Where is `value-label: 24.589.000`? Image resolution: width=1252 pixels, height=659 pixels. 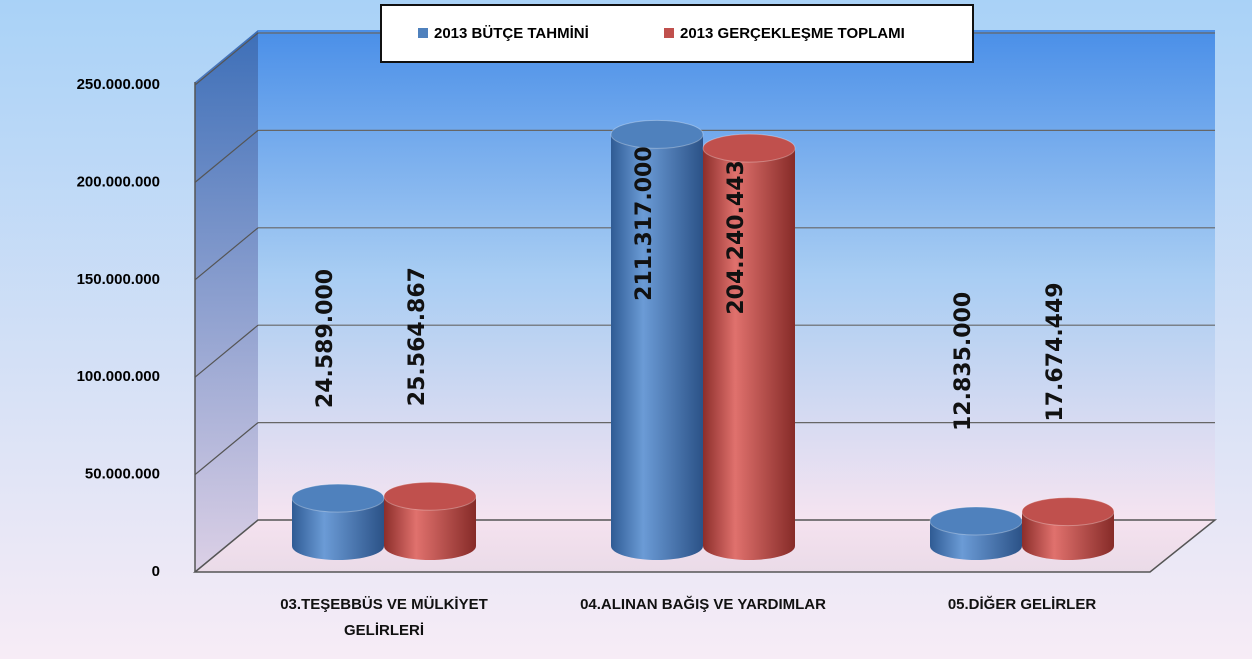 value-label: 24.589.000 is located at coordinates (325, 338).